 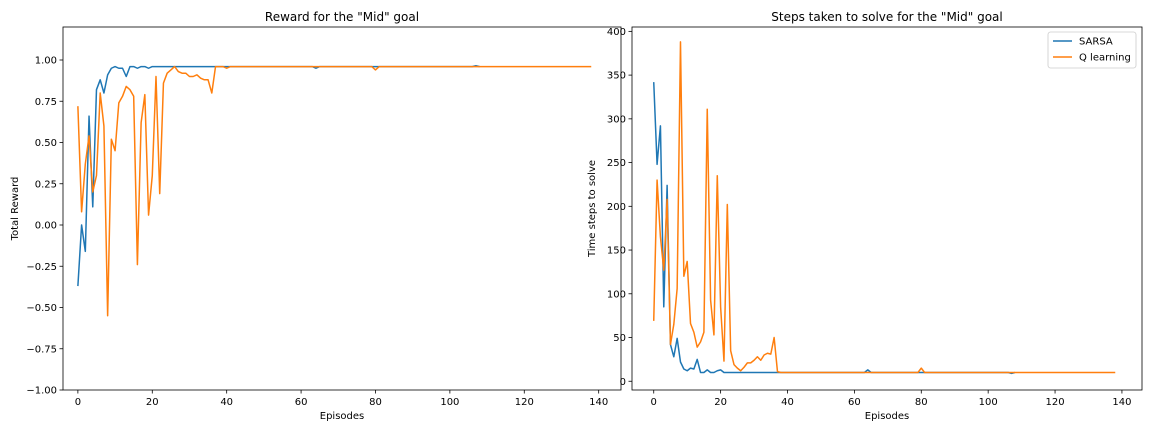 I want to click on y-tick-label: 1.00, so click(x=46, y=61).